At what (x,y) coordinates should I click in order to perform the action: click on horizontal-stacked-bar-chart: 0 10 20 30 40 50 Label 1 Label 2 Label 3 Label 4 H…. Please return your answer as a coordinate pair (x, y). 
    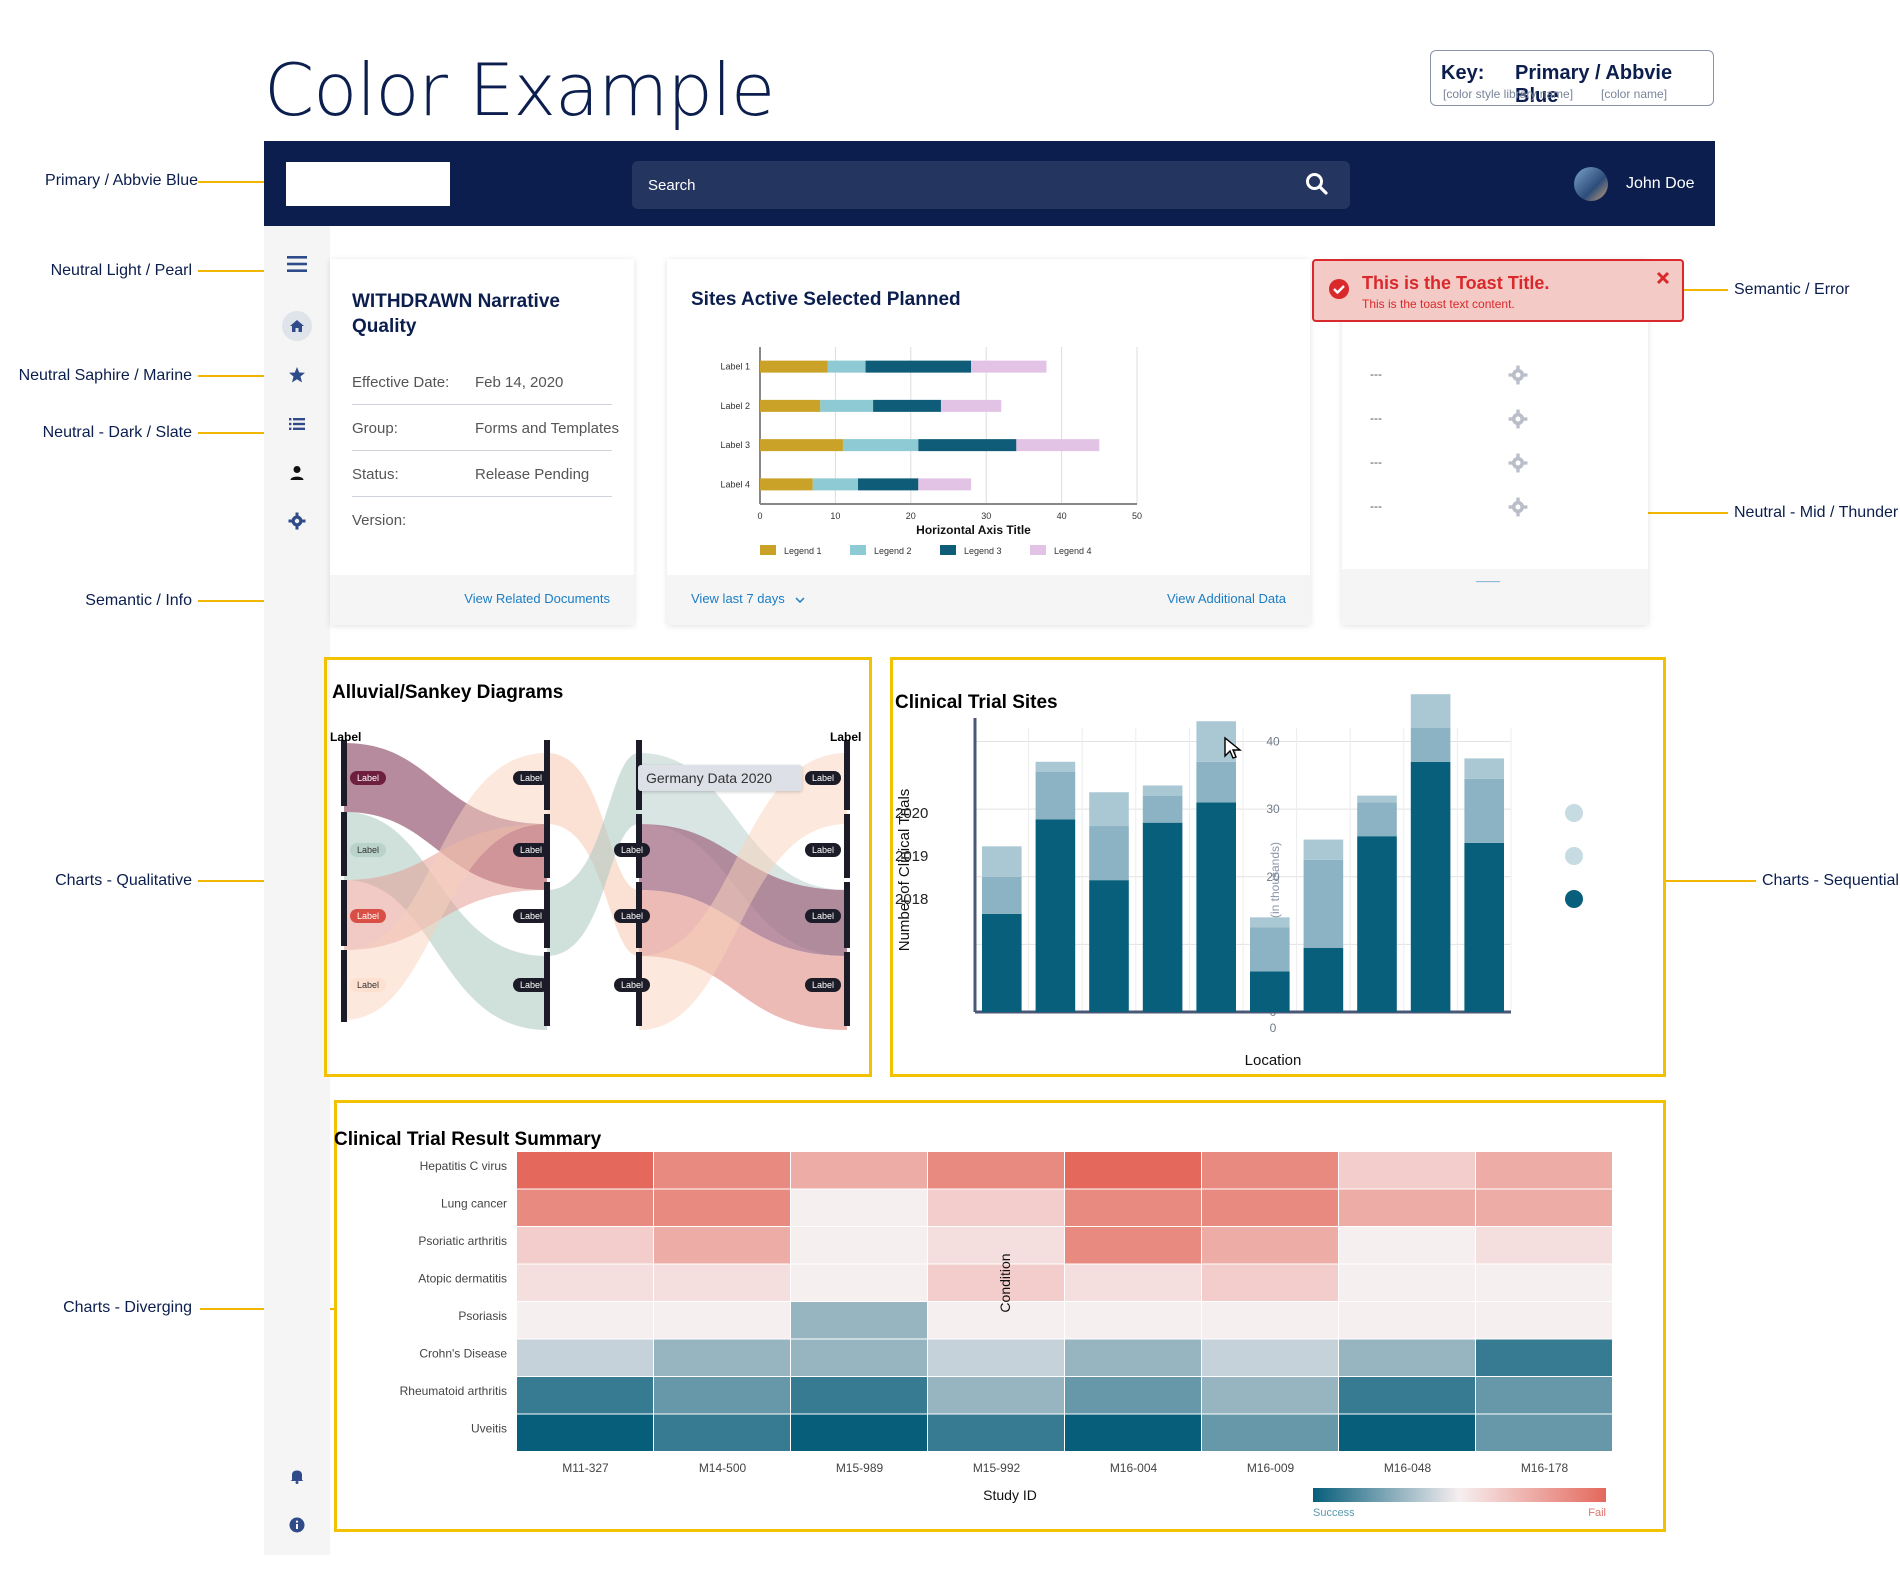
    Looking at the image, I should click on (931, 451).